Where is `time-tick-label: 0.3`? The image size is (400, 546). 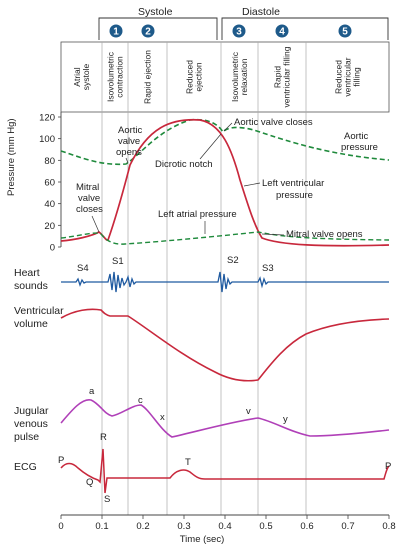
time-tick-label: 0.3 is located at coordinates (183, 526).